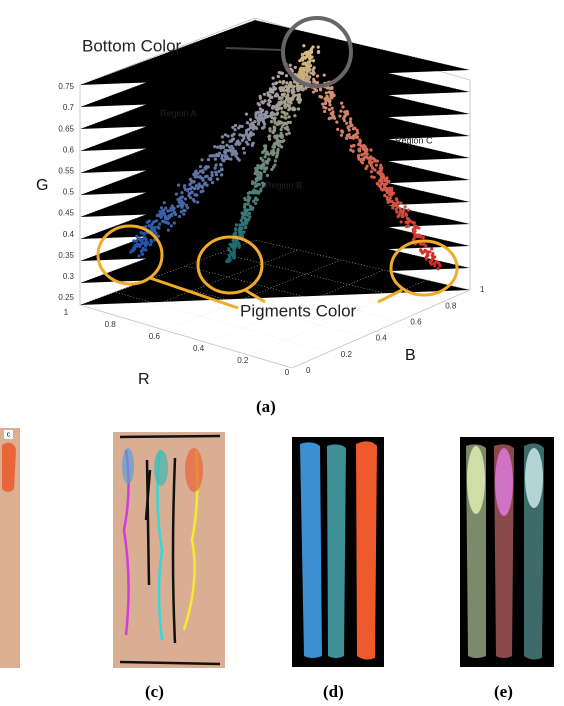 Image resolution: width=564 pixels, height=706 pixels. I want to click on axis-label: R, so click(144, 379).